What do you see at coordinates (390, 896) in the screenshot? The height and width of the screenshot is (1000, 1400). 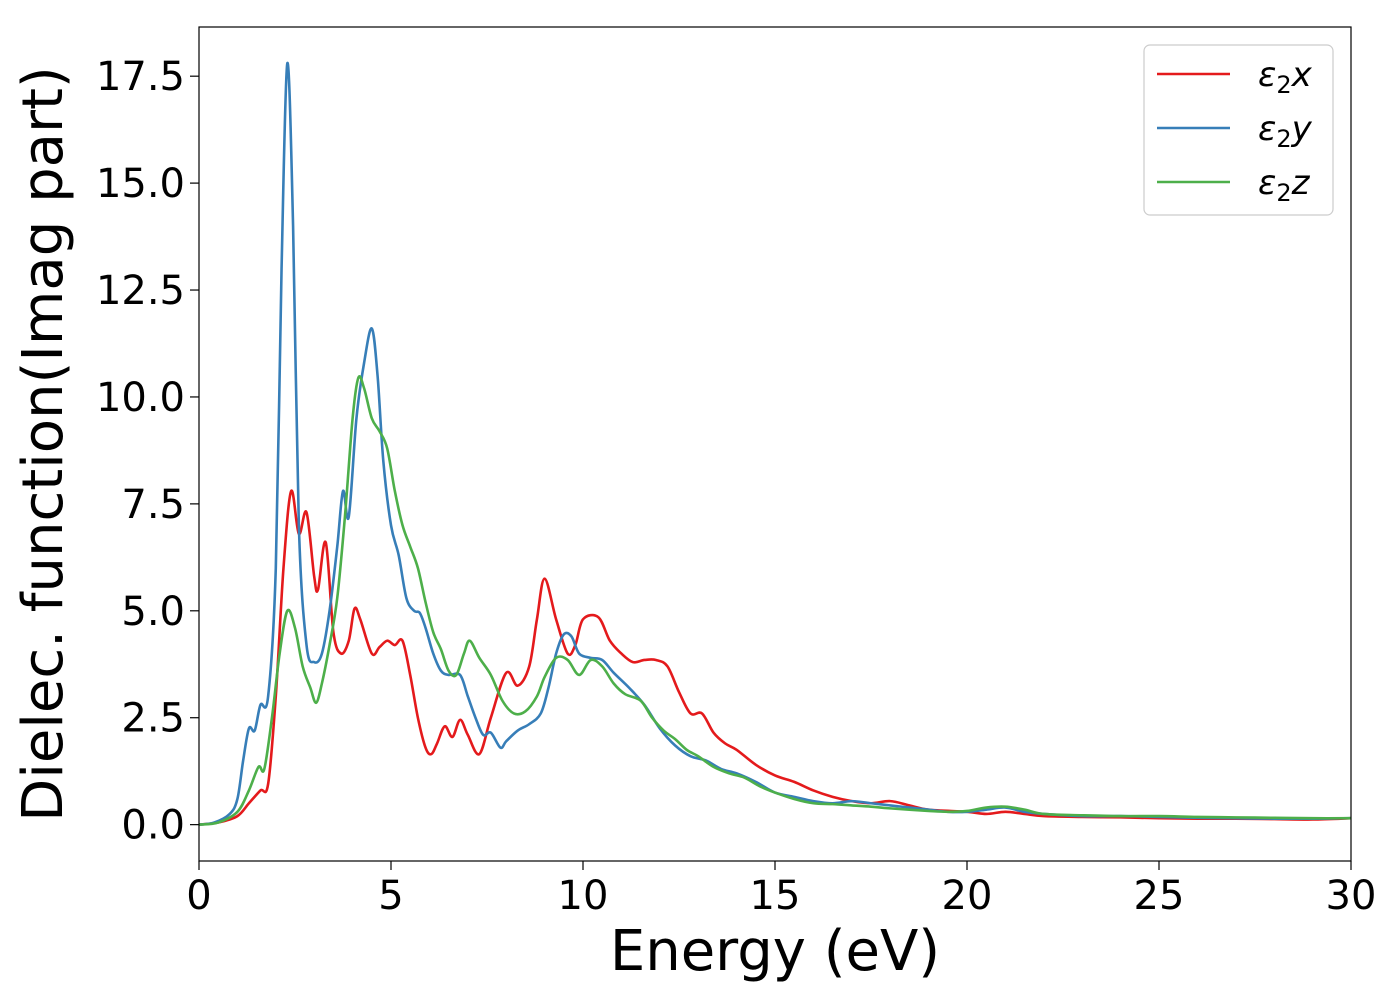 I see `x-tick-label: 5` at bounding box center [390, 896].